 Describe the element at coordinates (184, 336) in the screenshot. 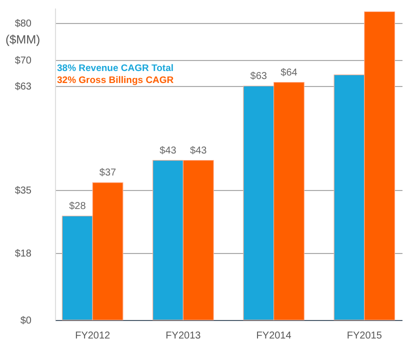

I see `x-tick-label: FY2013` at that location.